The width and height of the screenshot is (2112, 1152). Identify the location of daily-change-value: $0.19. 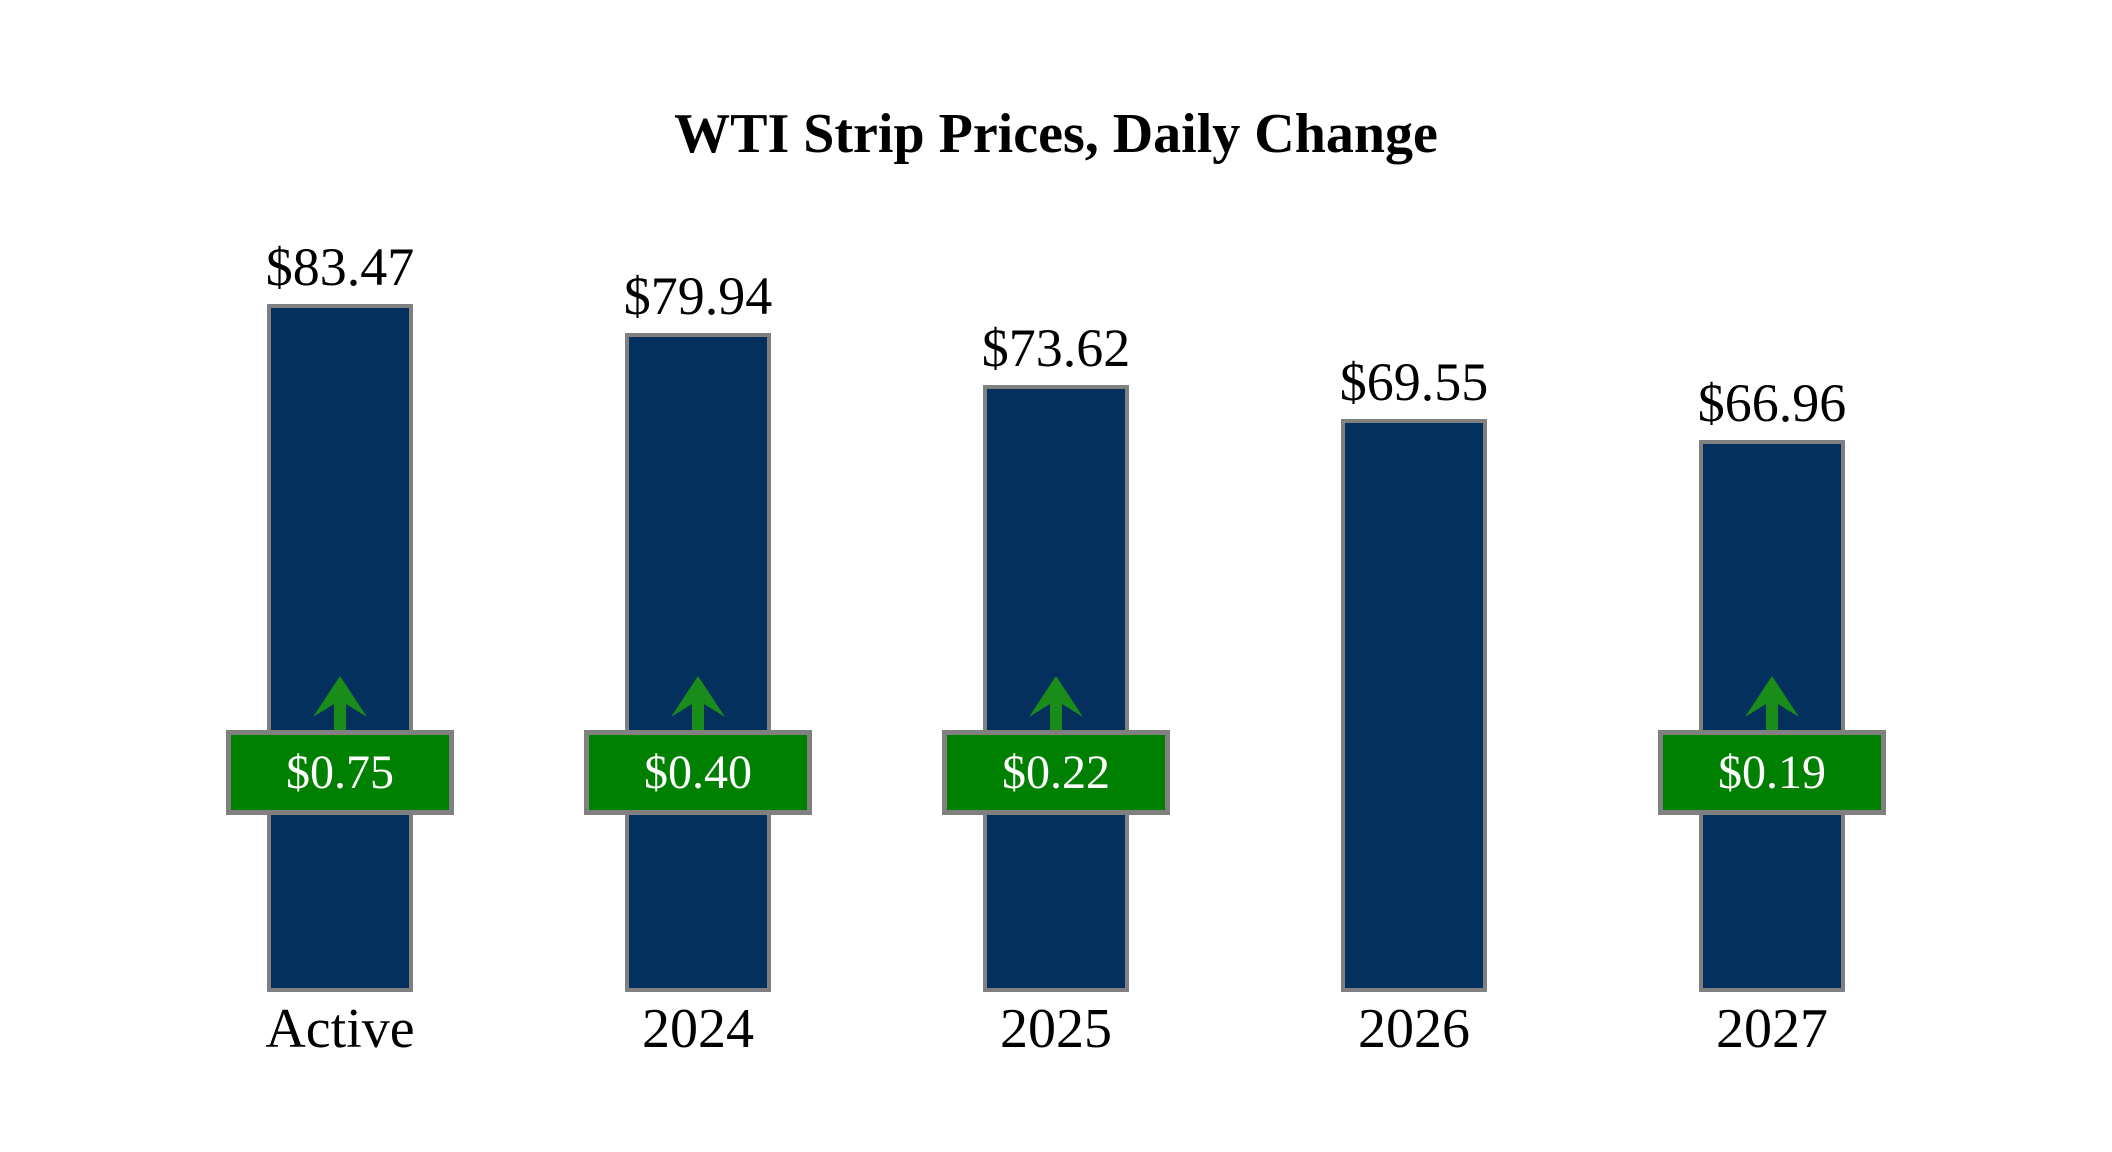
(1772, 772).